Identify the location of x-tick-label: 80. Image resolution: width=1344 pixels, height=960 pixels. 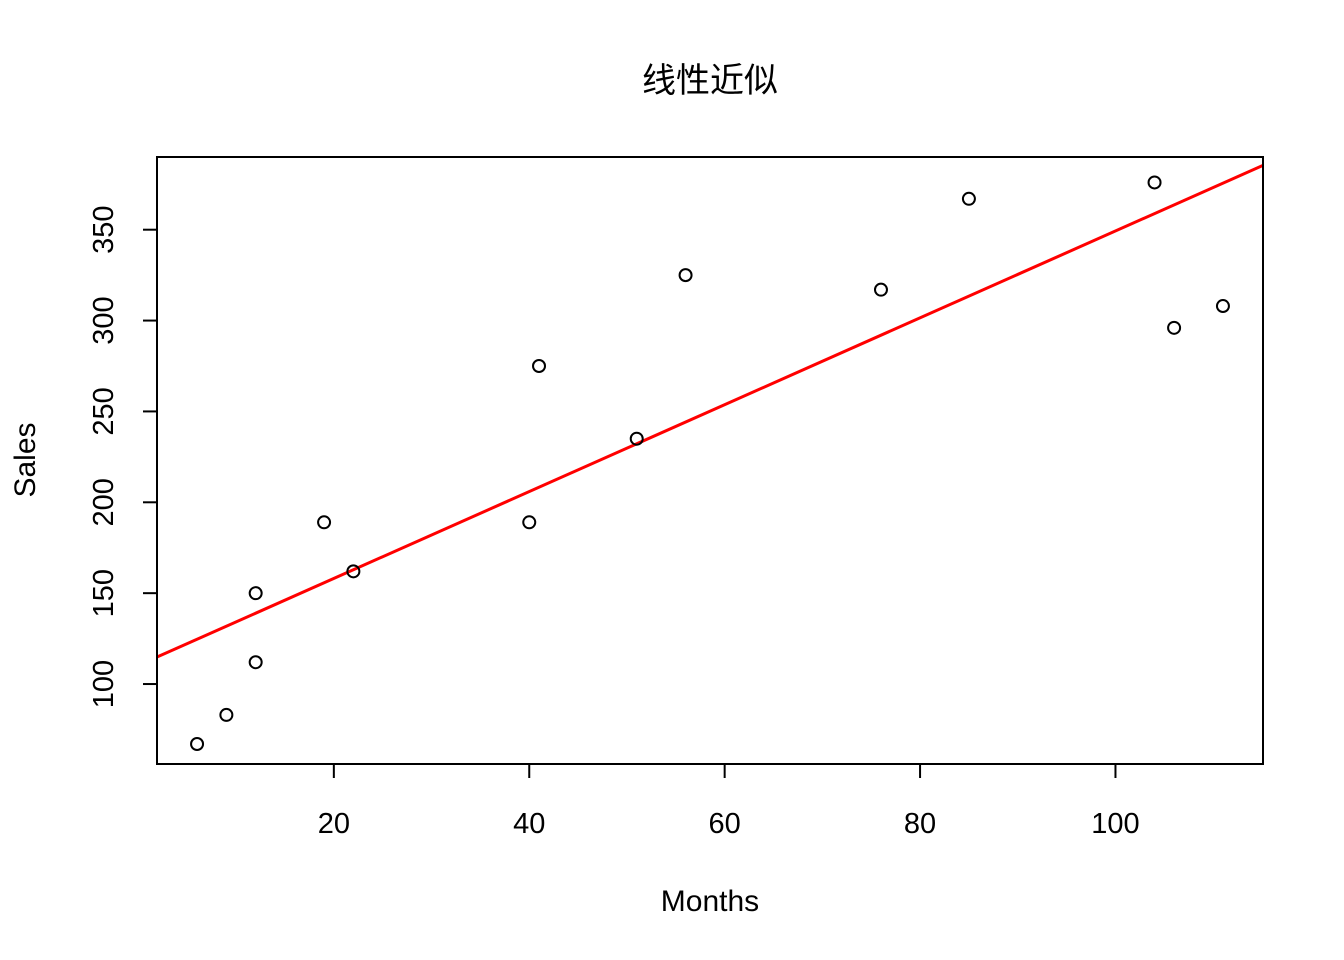
(920, 824).